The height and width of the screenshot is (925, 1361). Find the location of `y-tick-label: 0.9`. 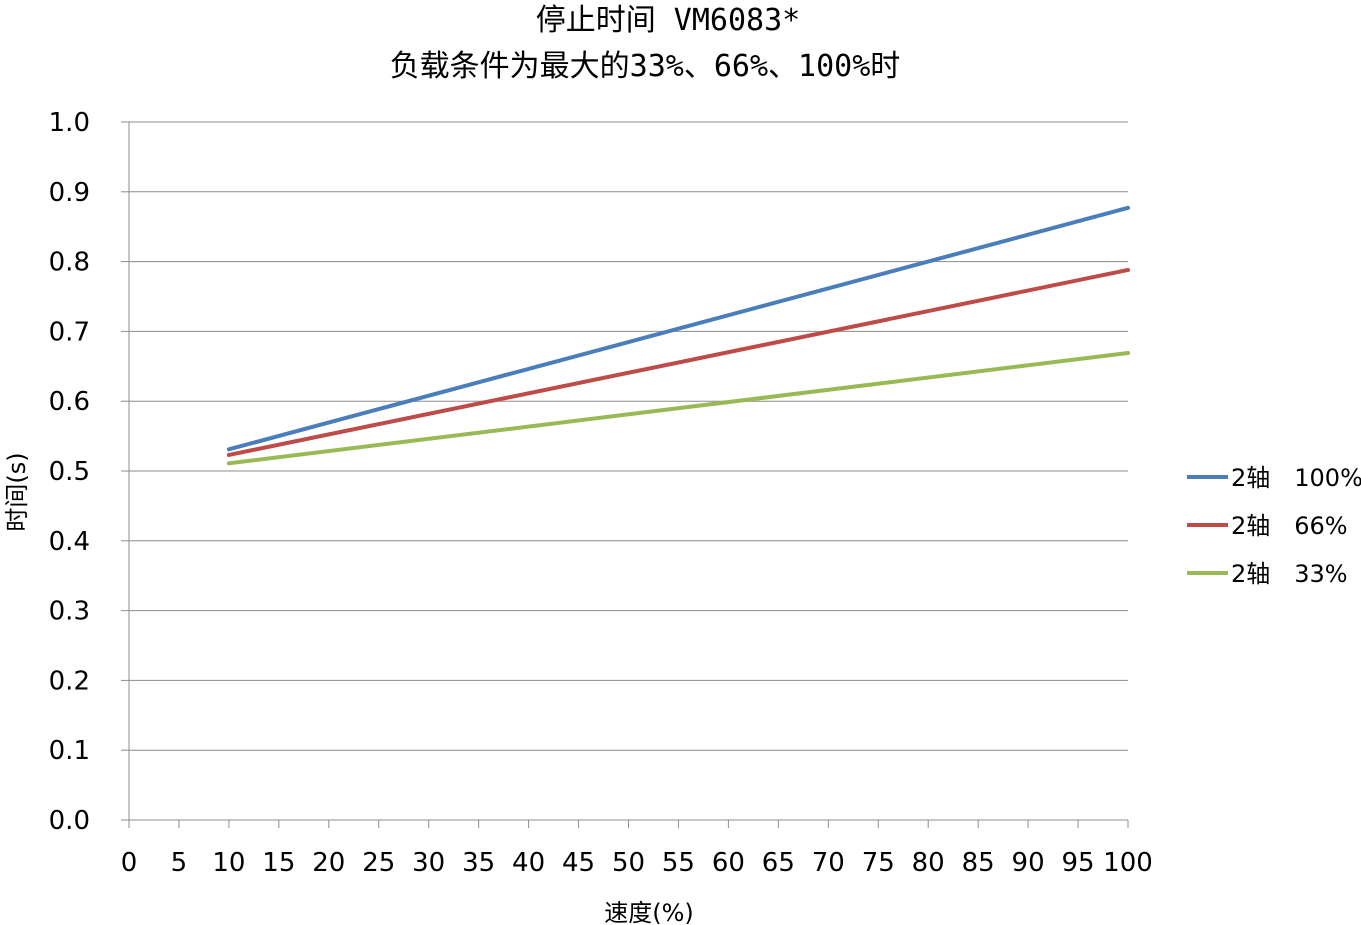

y-tick-label: 0.9 is located at coordinates (69, 193).